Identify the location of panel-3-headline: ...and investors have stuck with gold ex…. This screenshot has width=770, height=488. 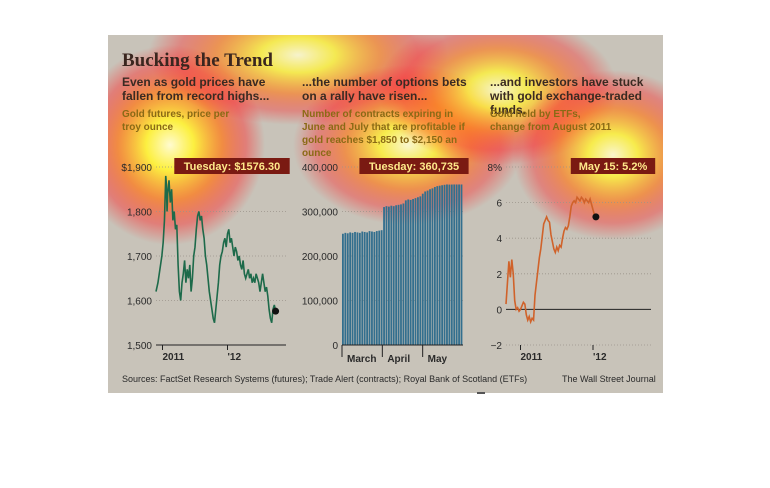
(567, 96).